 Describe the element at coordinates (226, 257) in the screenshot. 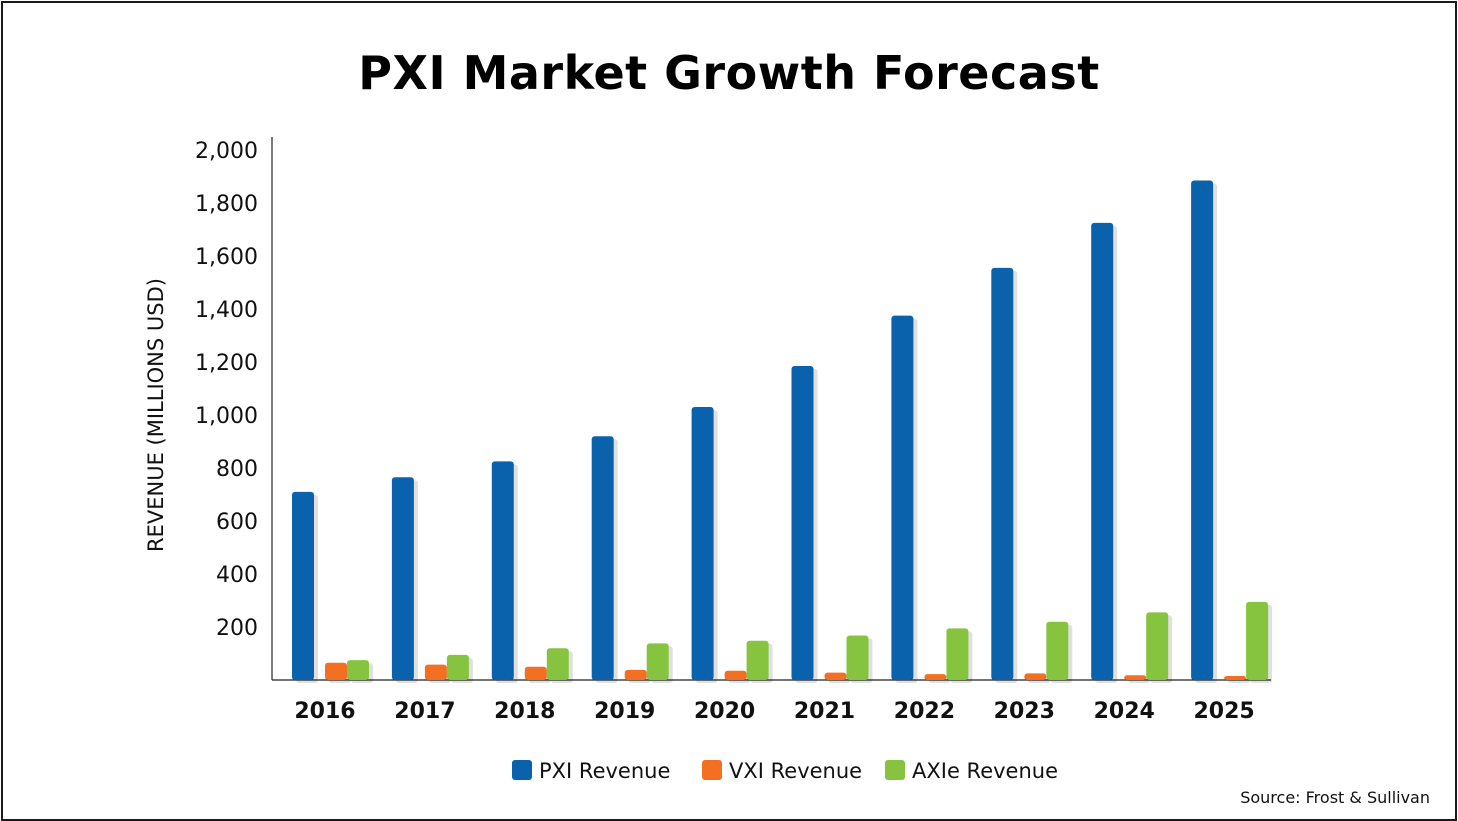

I see `y-tick-label: 1,600` at that location.